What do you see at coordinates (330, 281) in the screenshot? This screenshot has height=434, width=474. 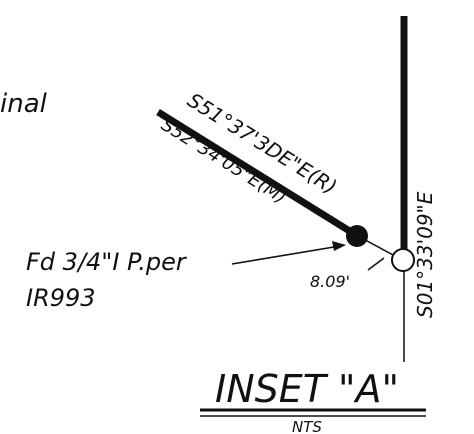 I see `offset-distance-label: 8.09'` at bounding box center [330, 281].